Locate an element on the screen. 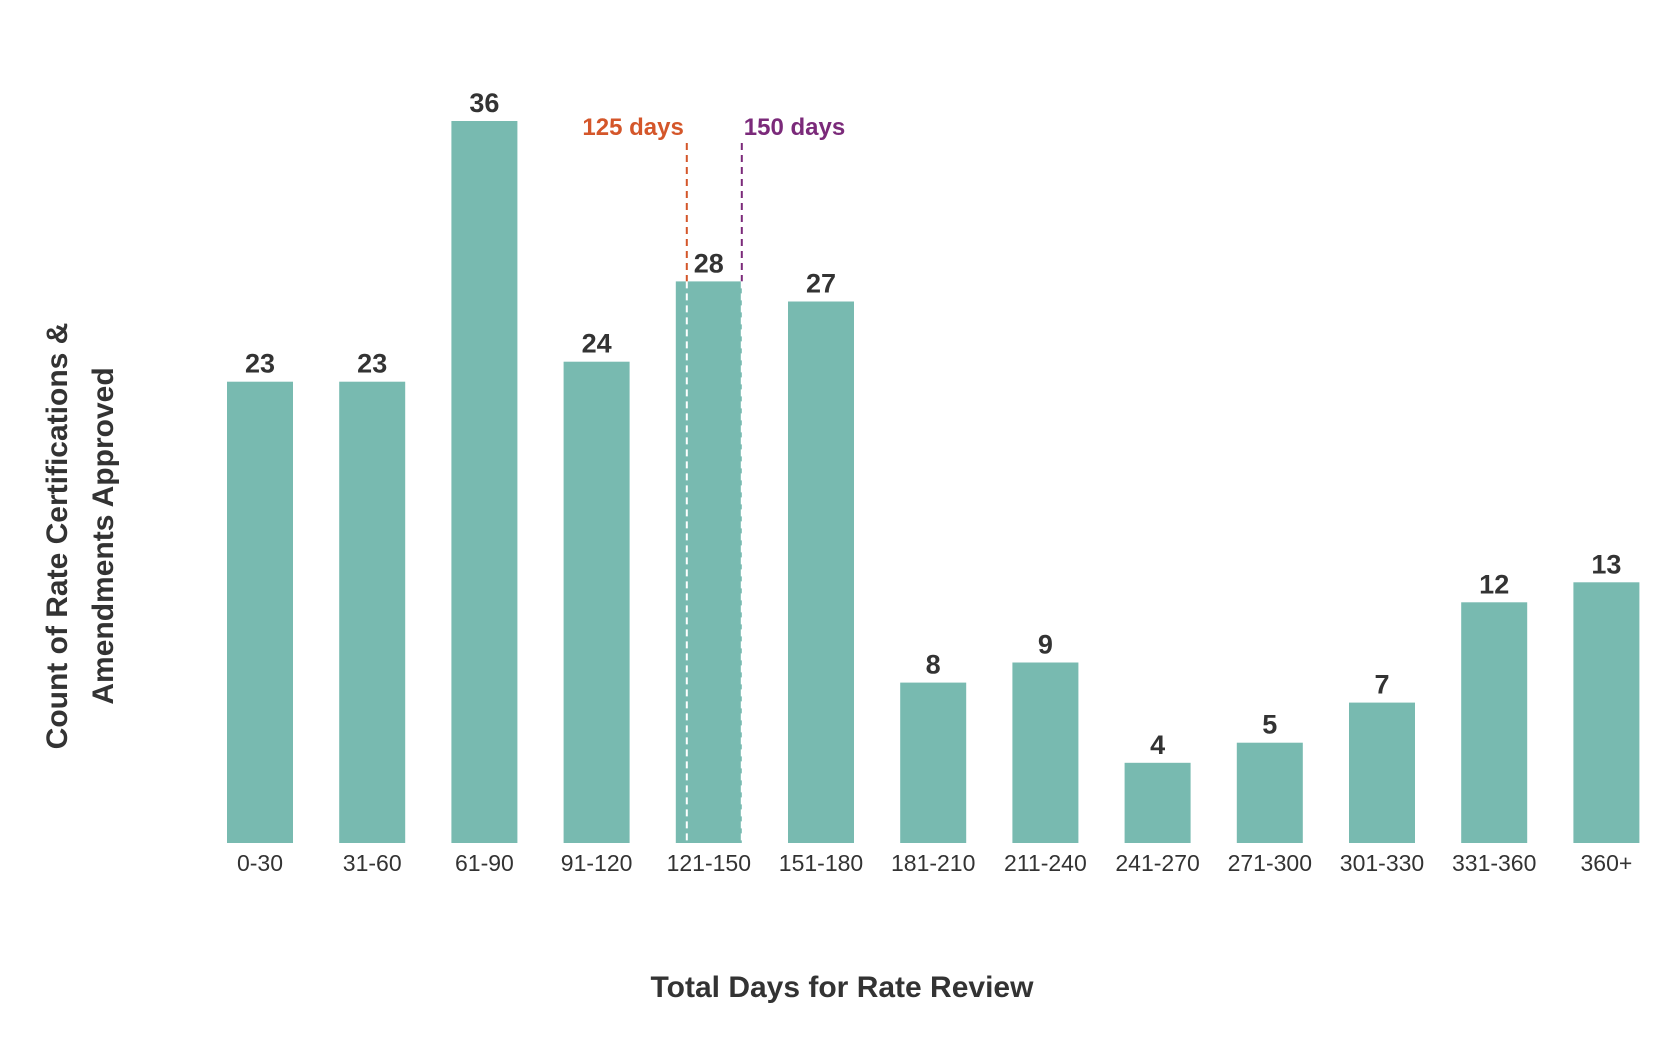  value-label-211-240: 9 is located at coordinates (1045, 645).